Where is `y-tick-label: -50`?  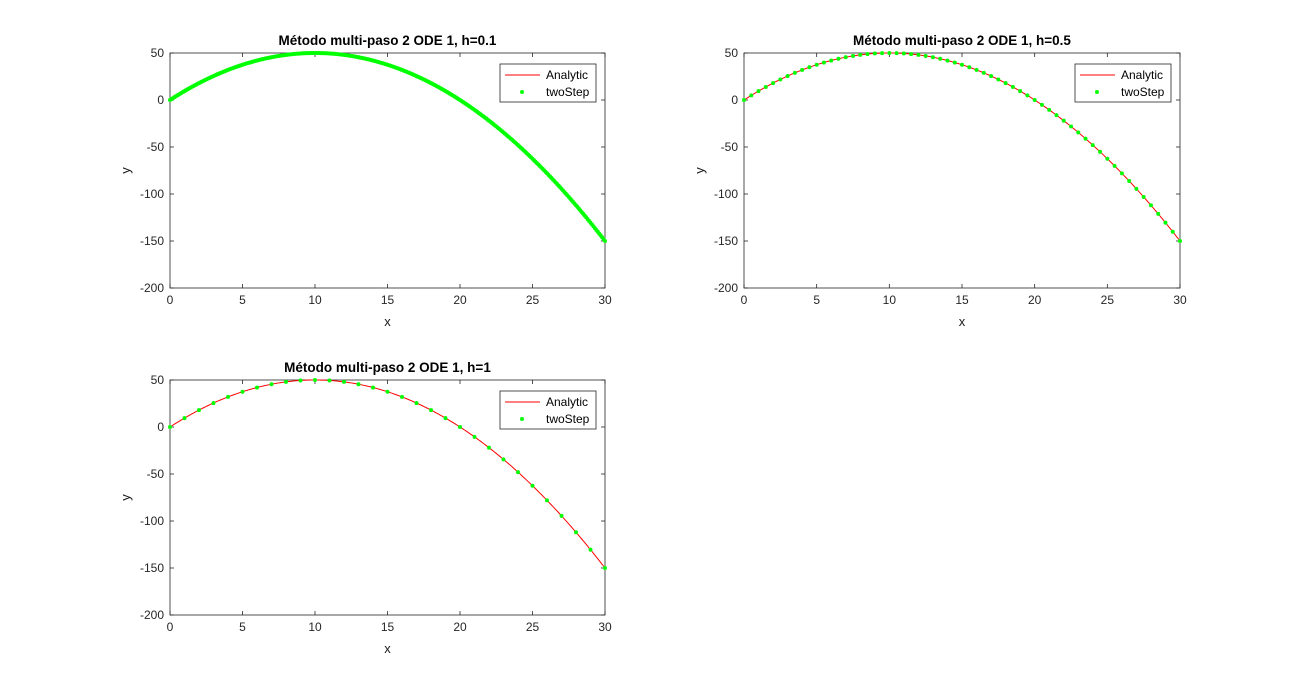 y-tick-label: -50 is located at coordinates (156, 474).